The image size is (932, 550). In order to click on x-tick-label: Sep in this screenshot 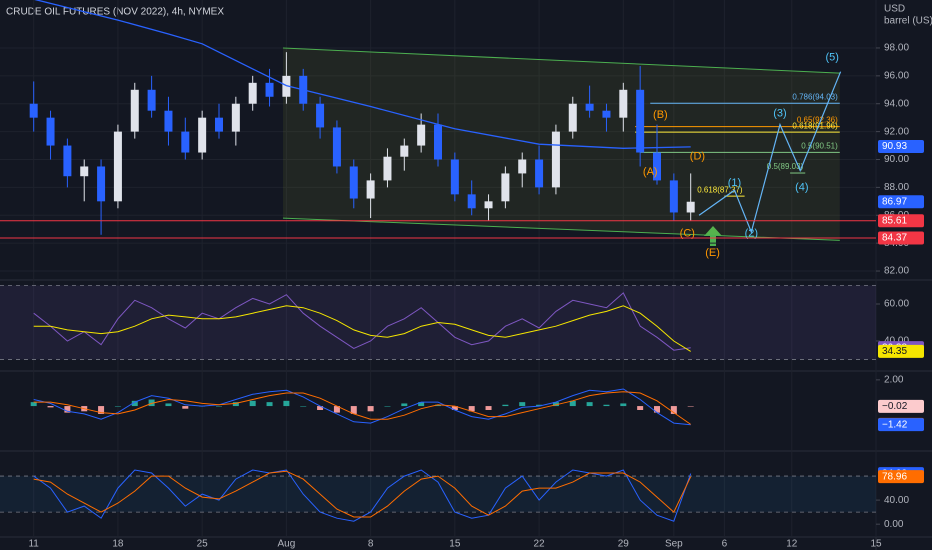, I will do `click(674, 544)`.